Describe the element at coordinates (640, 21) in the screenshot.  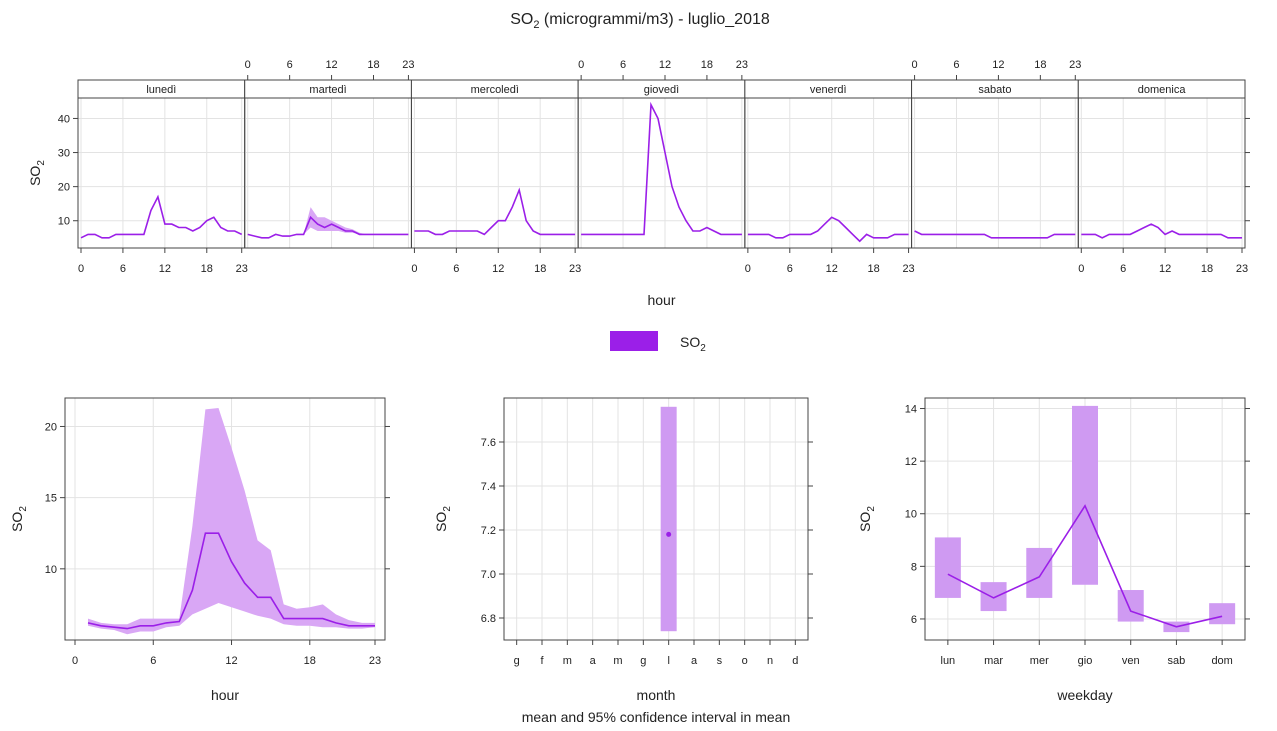
I see `chart-title: SO2 (microgrammi/m3) - luglio_2018` at that location.